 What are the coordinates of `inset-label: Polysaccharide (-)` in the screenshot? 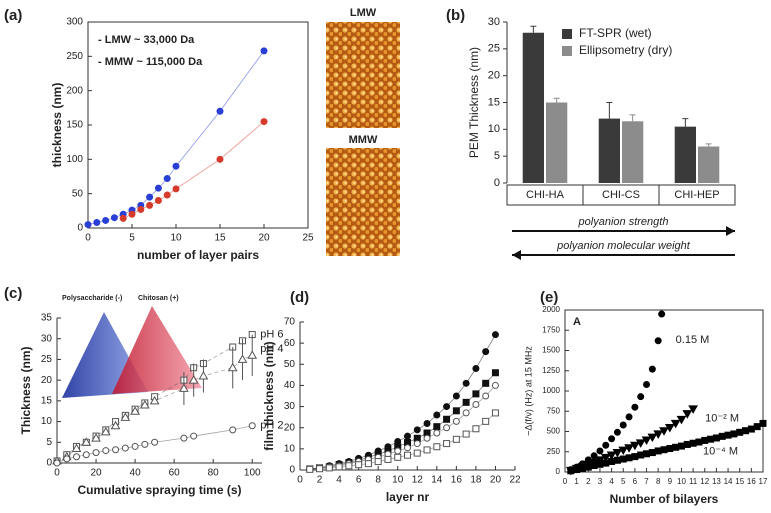 It's located at (92, 298).